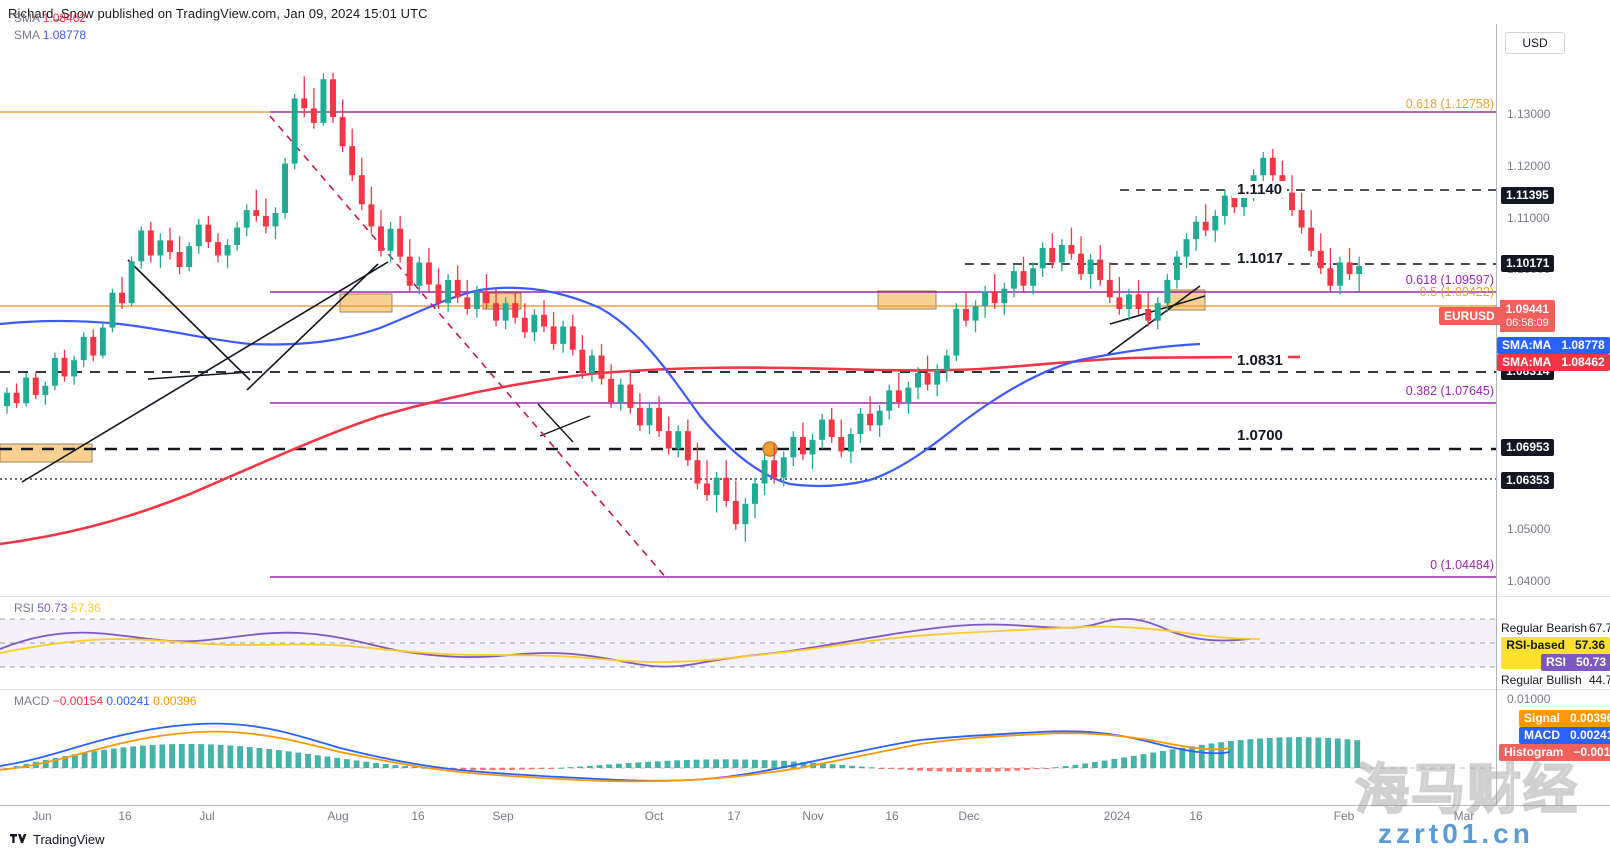 The image size is (1610, 857). What do you see at coordinates (1469, 316) in the screenshot?
I see `symbol-name: EURUSD` at bounding box center [1469, 316].